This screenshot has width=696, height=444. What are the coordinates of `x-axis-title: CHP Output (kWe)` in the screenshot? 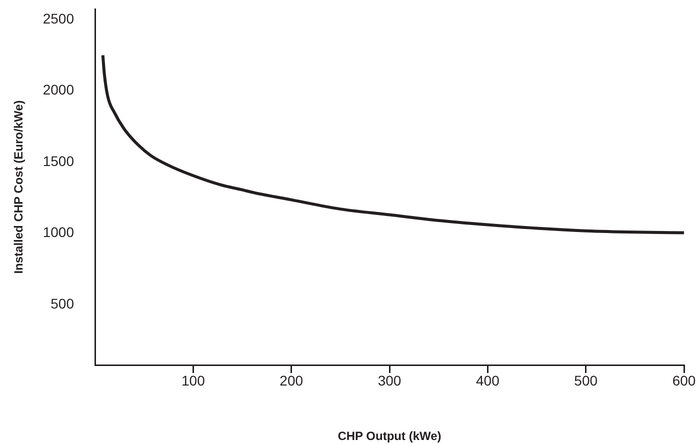 It's located at (390, 436).